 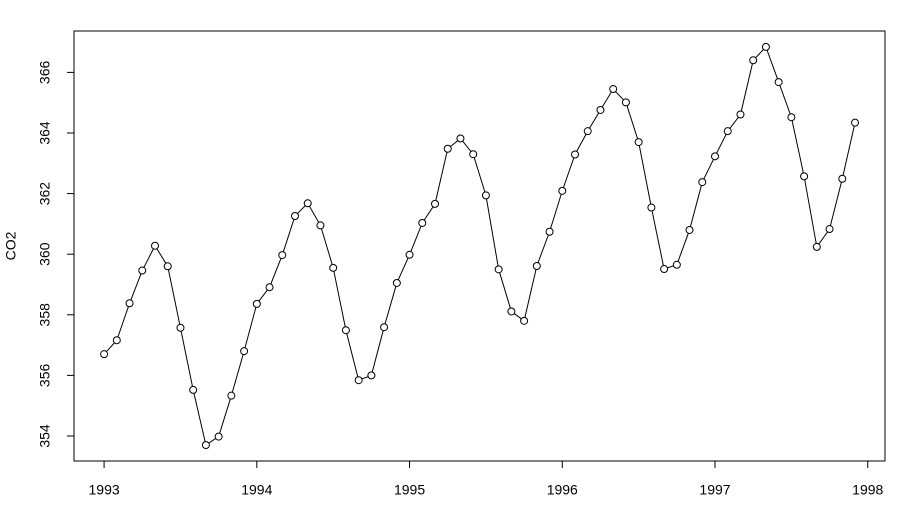 What do you see at coordinates (45, 133) in the screenshot?
I see `y-tick-label: 364` at bounding box center [45, 133].